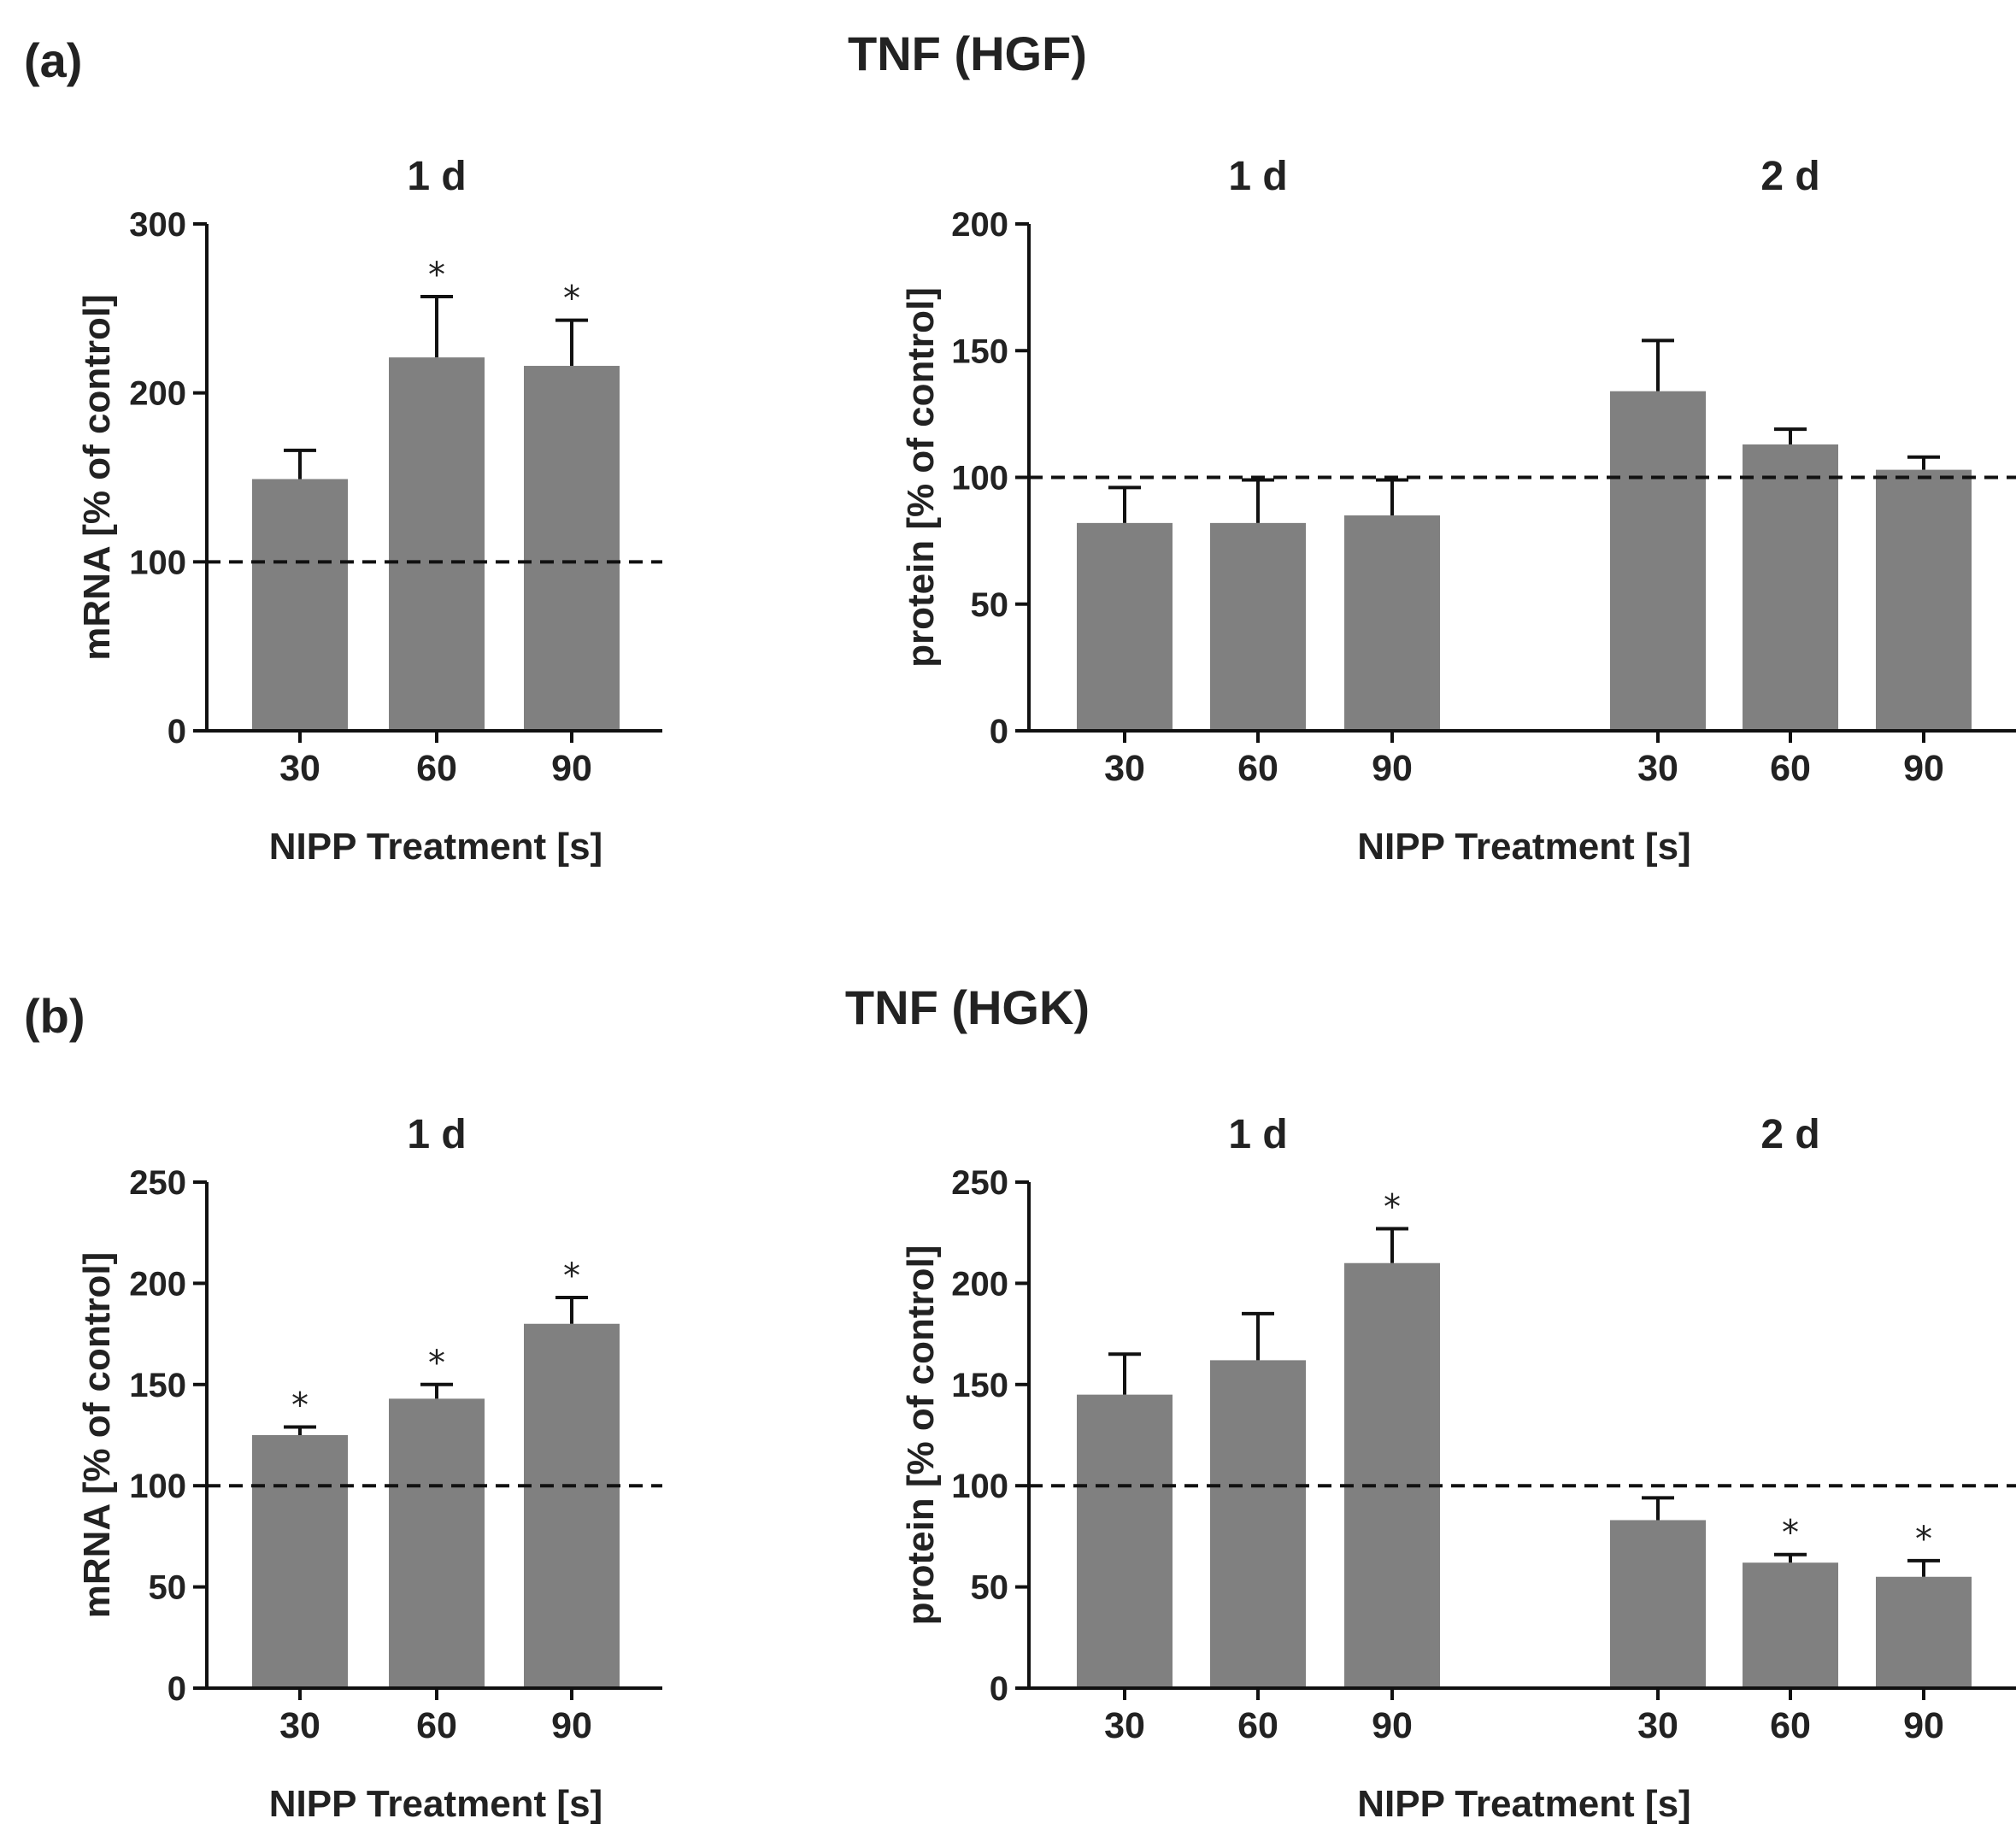 This screenshot has height=1836, width=2016. What do you see at coordinates (967, 53) in the screenshot?
I see `panel-a-title: TNF (HGF)` at bounding box center [967, 53].